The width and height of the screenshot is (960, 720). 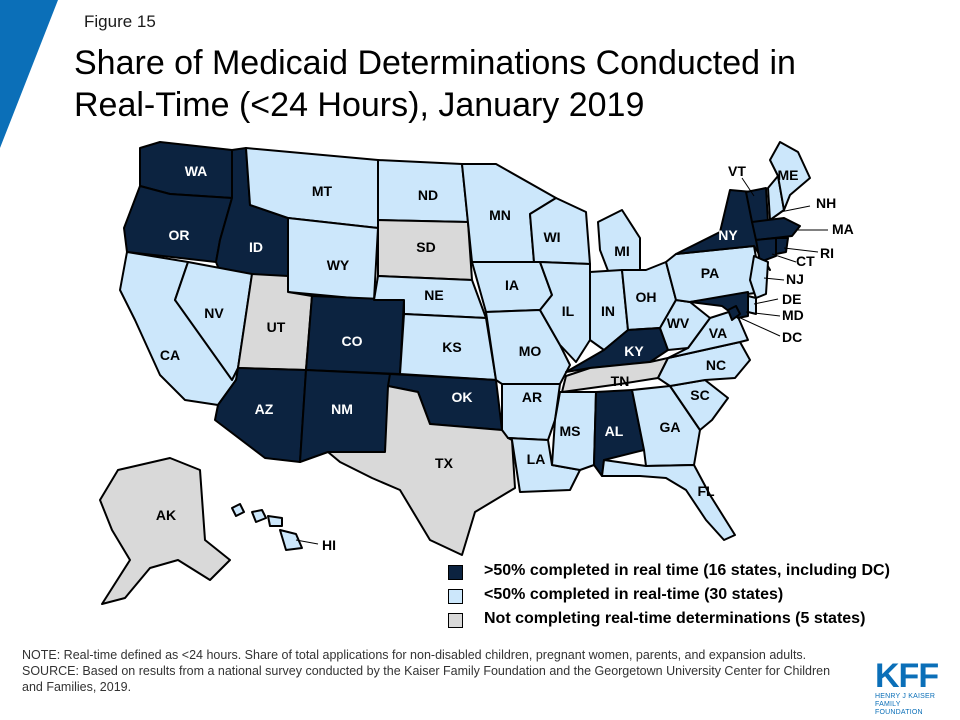 What do you see at coordinates (634, 351) in the screenshot?
I see `state-label-KY: KY` at bounding box center [634, 351].